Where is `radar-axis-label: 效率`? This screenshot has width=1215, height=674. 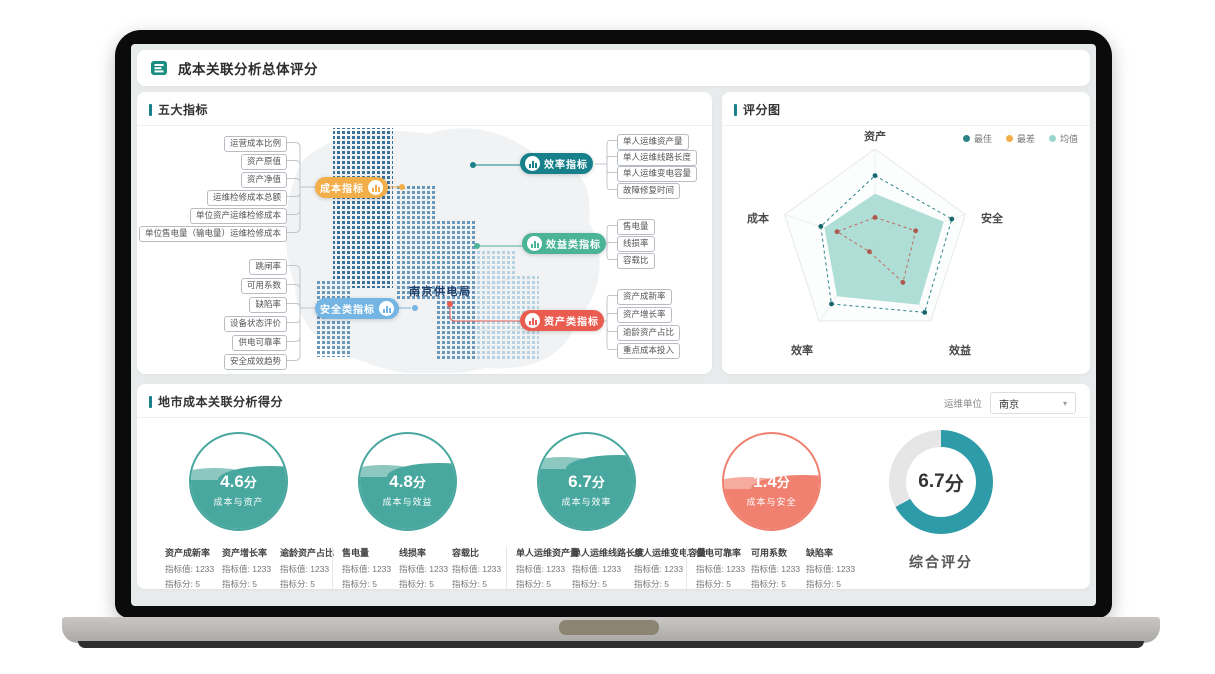
radar-axis-label: 效率 is located at coordinates (802, 351).